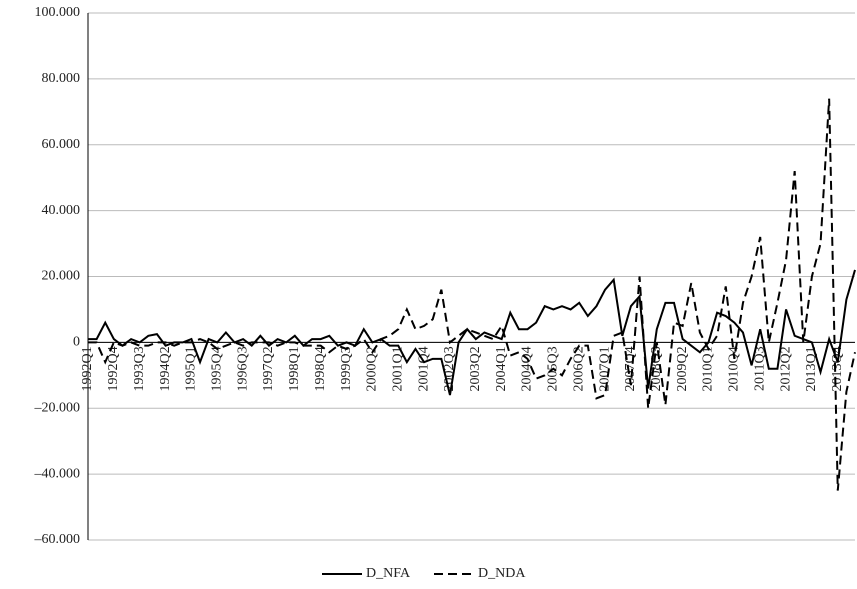 The height and width of the screenshot is (589, 857). I want to click on x-tick-label: 2012Q2, so click(785, 368).